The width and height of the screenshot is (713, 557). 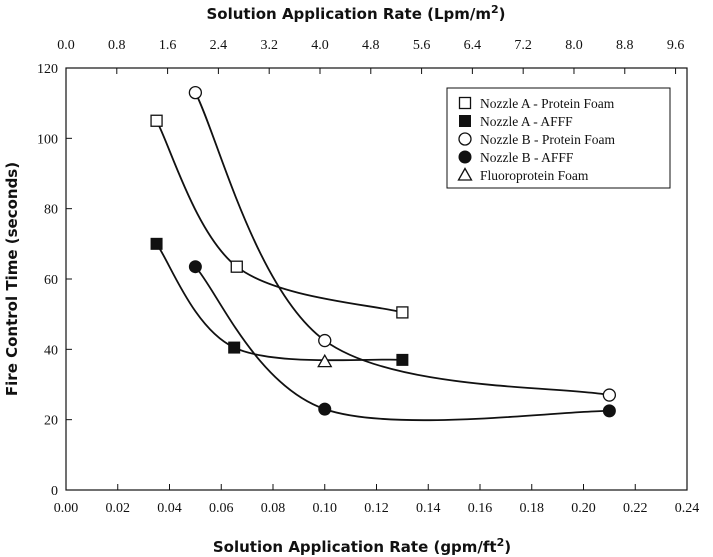 What do you see at coordinates (47, 139) in the screenshot?
I see `y-tick-label: 100` at bounding box center [47, 139].